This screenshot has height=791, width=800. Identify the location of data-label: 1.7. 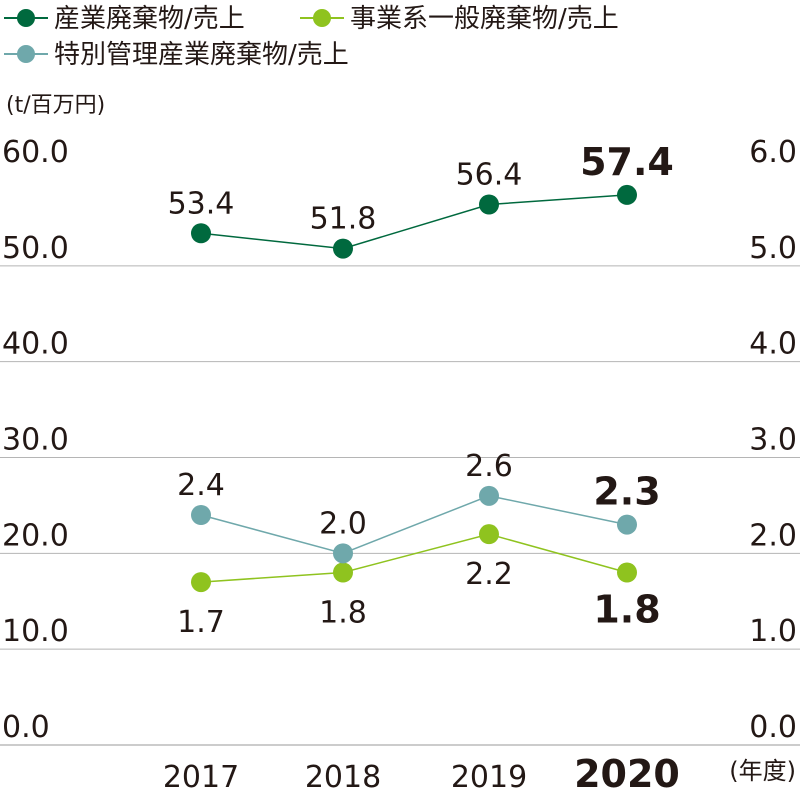
(201, 622).